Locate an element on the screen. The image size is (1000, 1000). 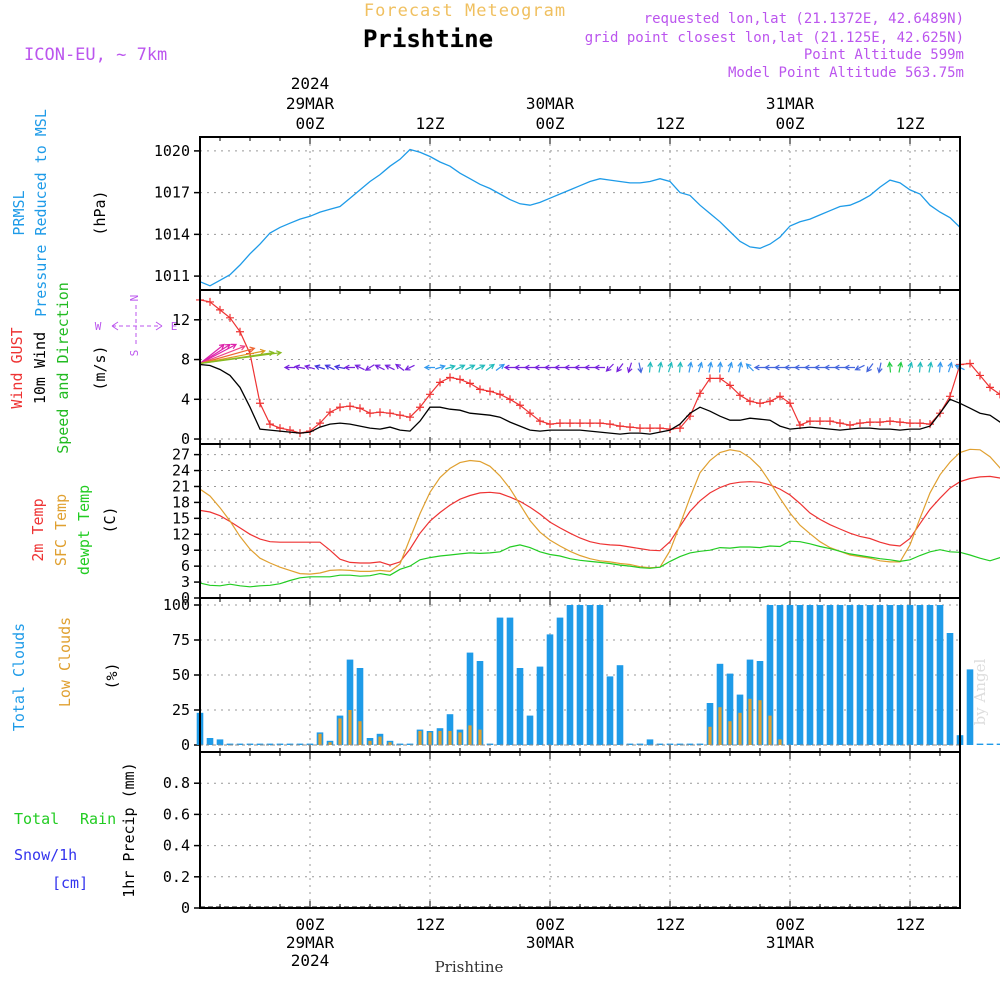
place-title: Prishtine is located at coordinates (428, 39).